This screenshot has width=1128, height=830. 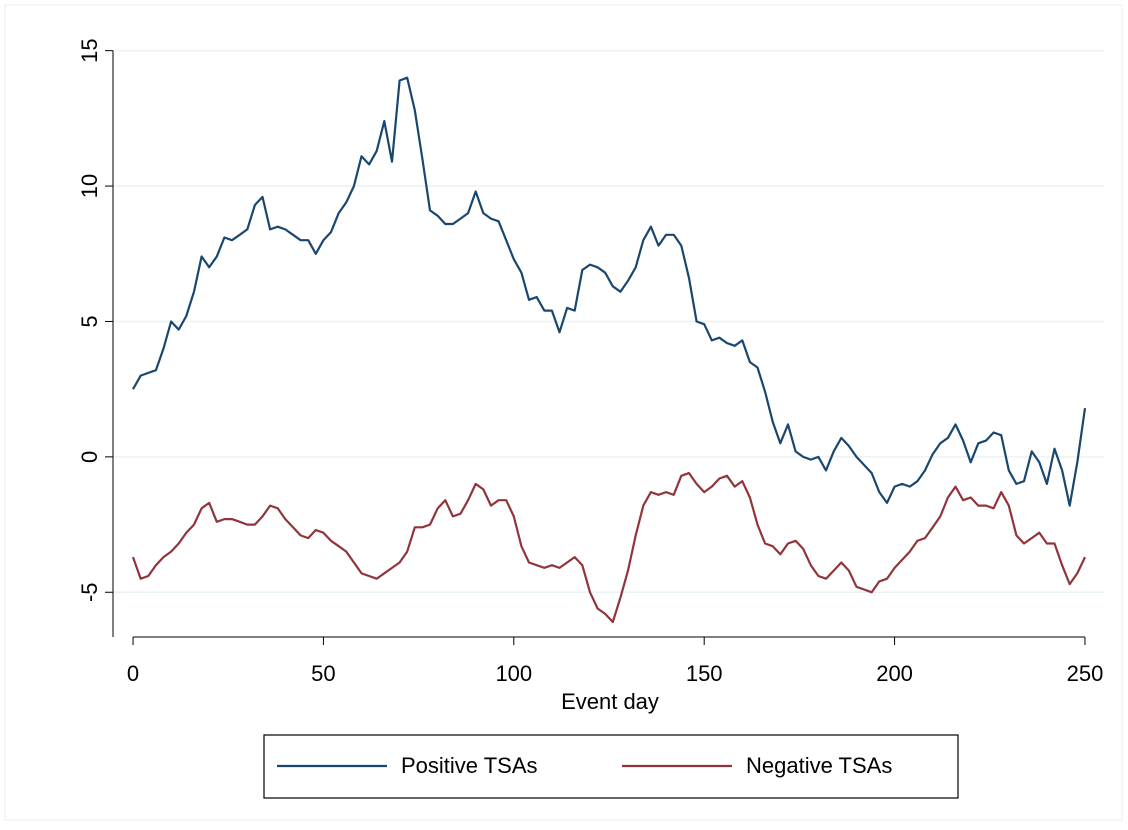 I want to click on y-tick-label: -5, so click(x=89, y=592).